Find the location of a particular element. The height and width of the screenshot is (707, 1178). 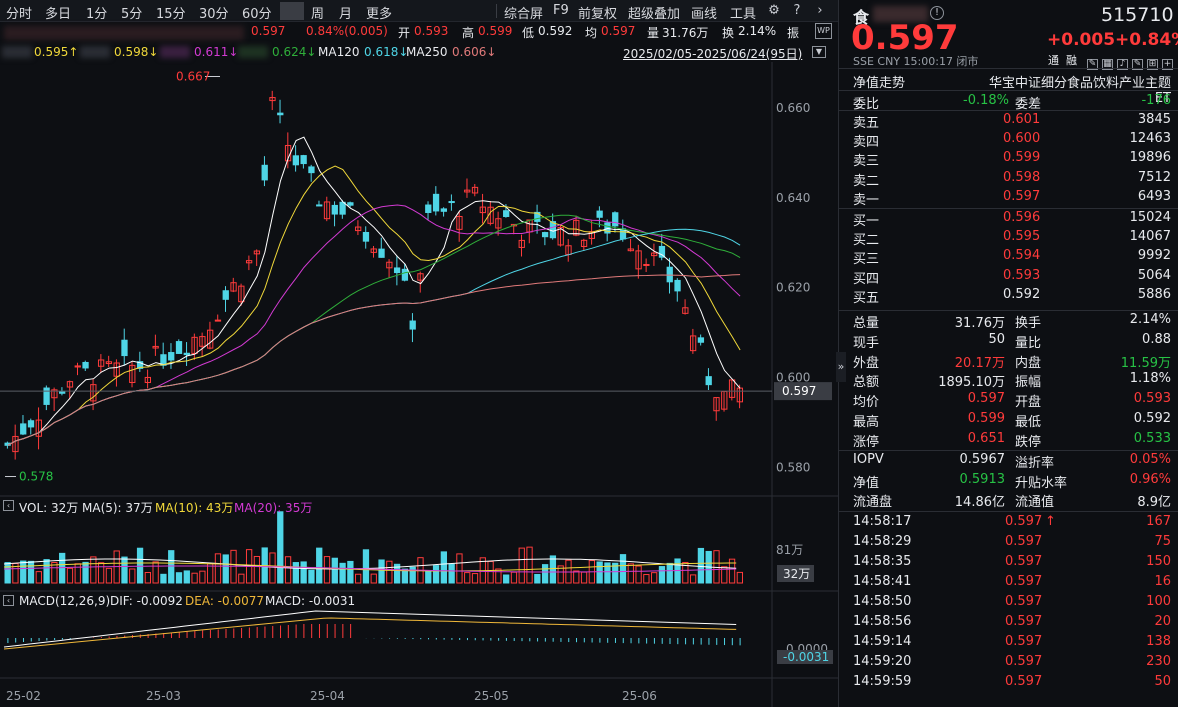

grid-icon: ▦ is located at coordinates (1107, 64).